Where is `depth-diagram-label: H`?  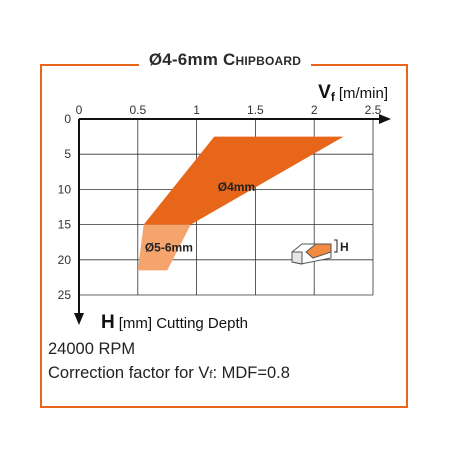
depth-diagram-label: H is located at coordinates (344, 247).